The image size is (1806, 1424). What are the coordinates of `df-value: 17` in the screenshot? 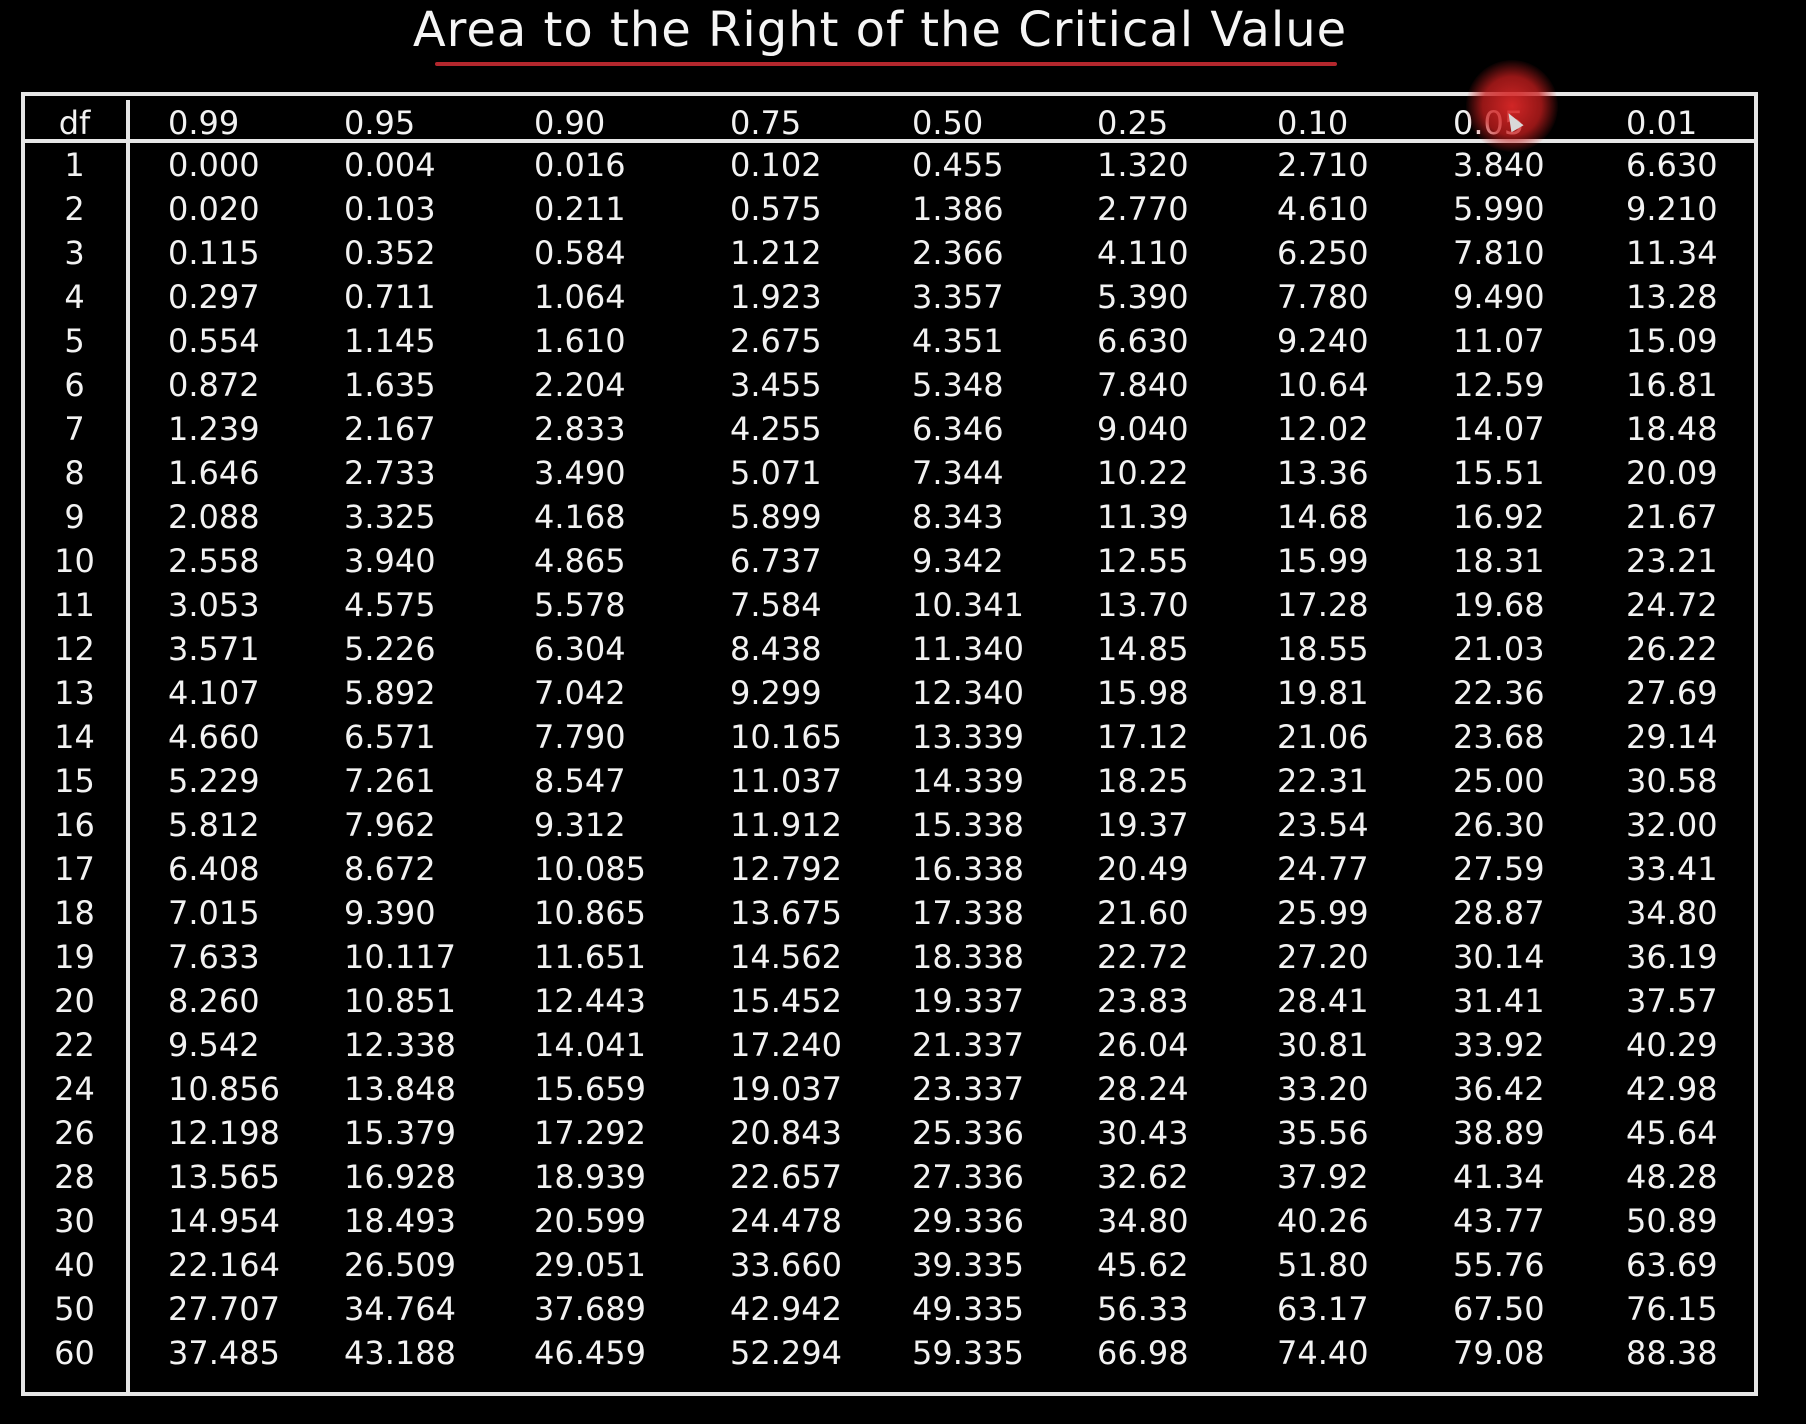 It's located at (74, 869).